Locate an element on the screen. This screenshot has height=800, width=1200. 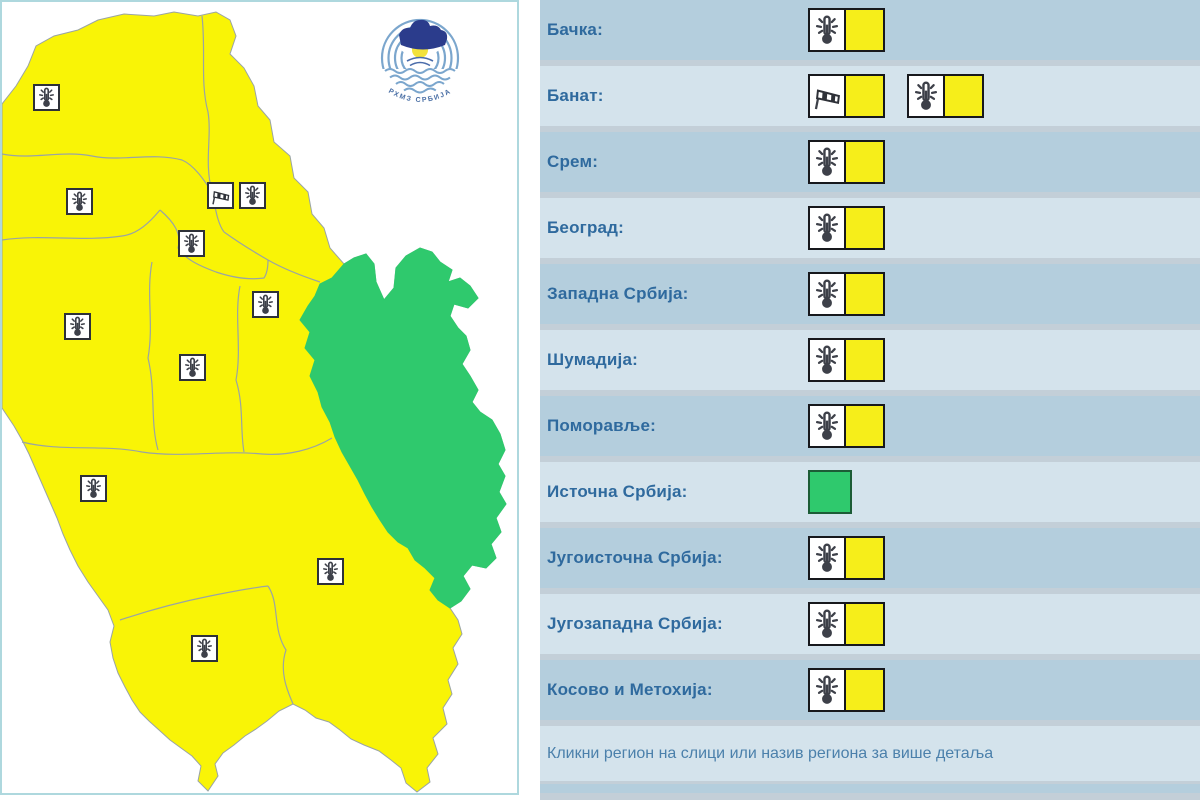
region-label-beograd: Београд: is located at coordinates (586, 227).